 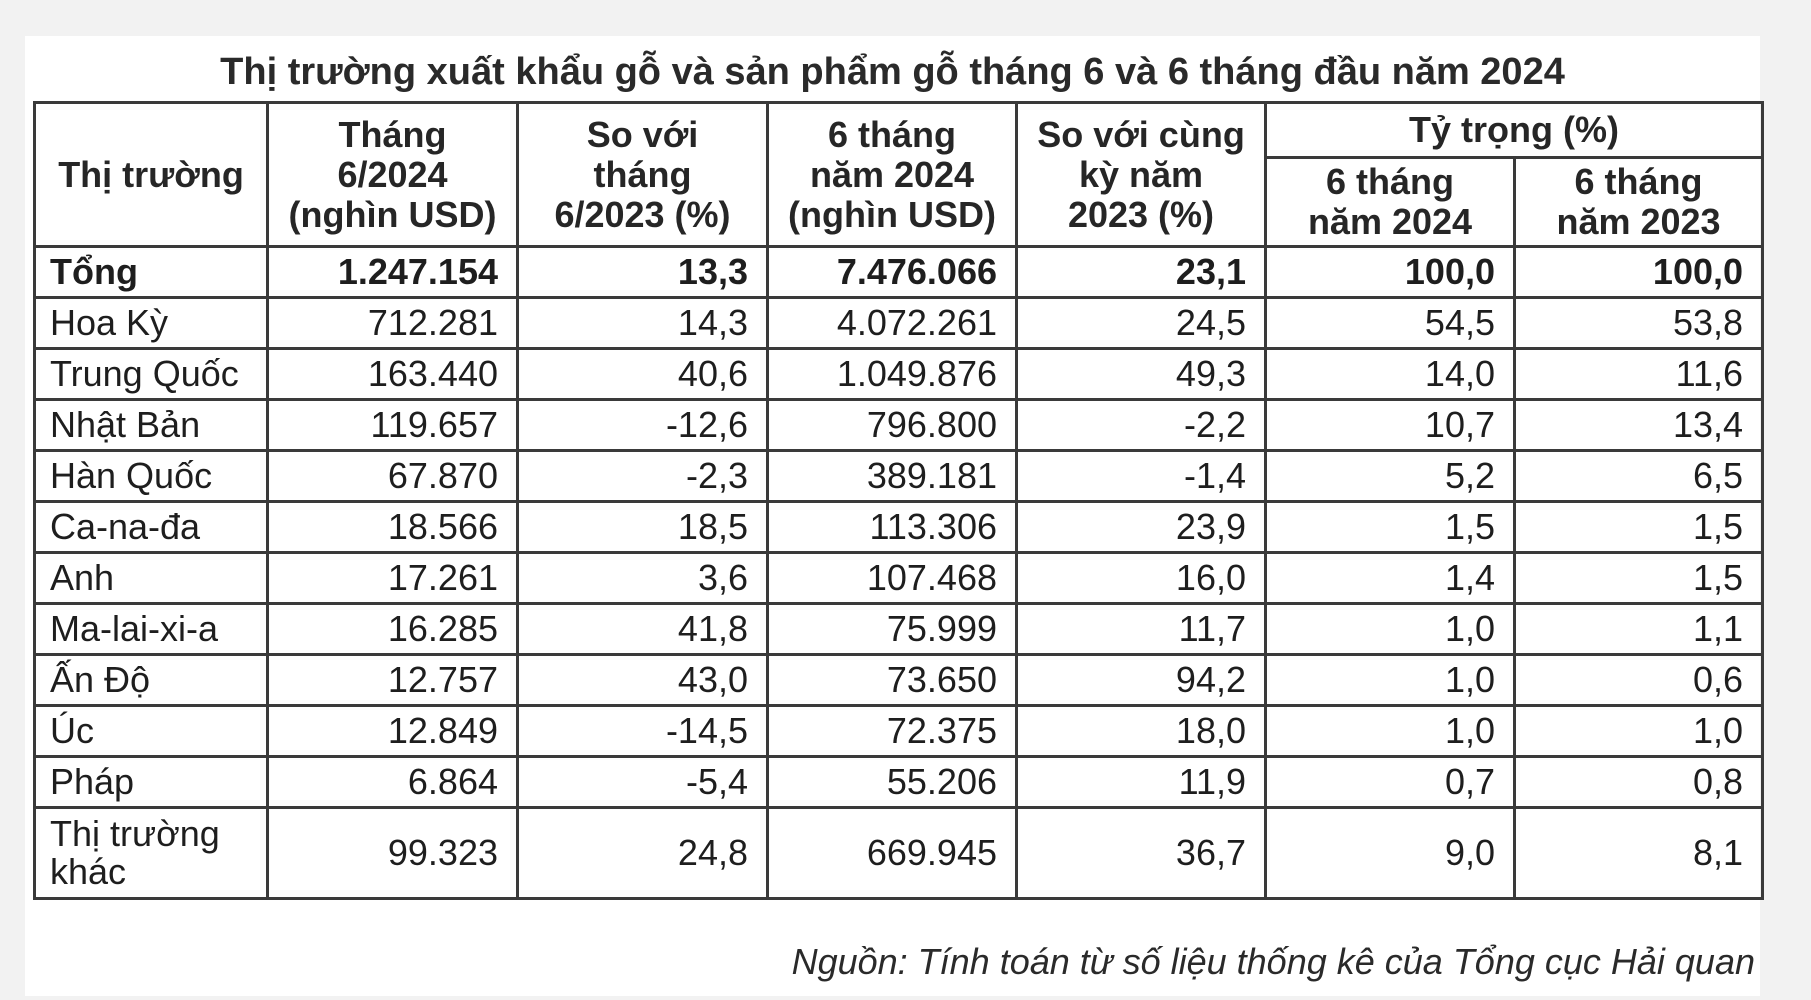 I want to click on market-cell: Thị trường khác, so click(x=151, y=853).